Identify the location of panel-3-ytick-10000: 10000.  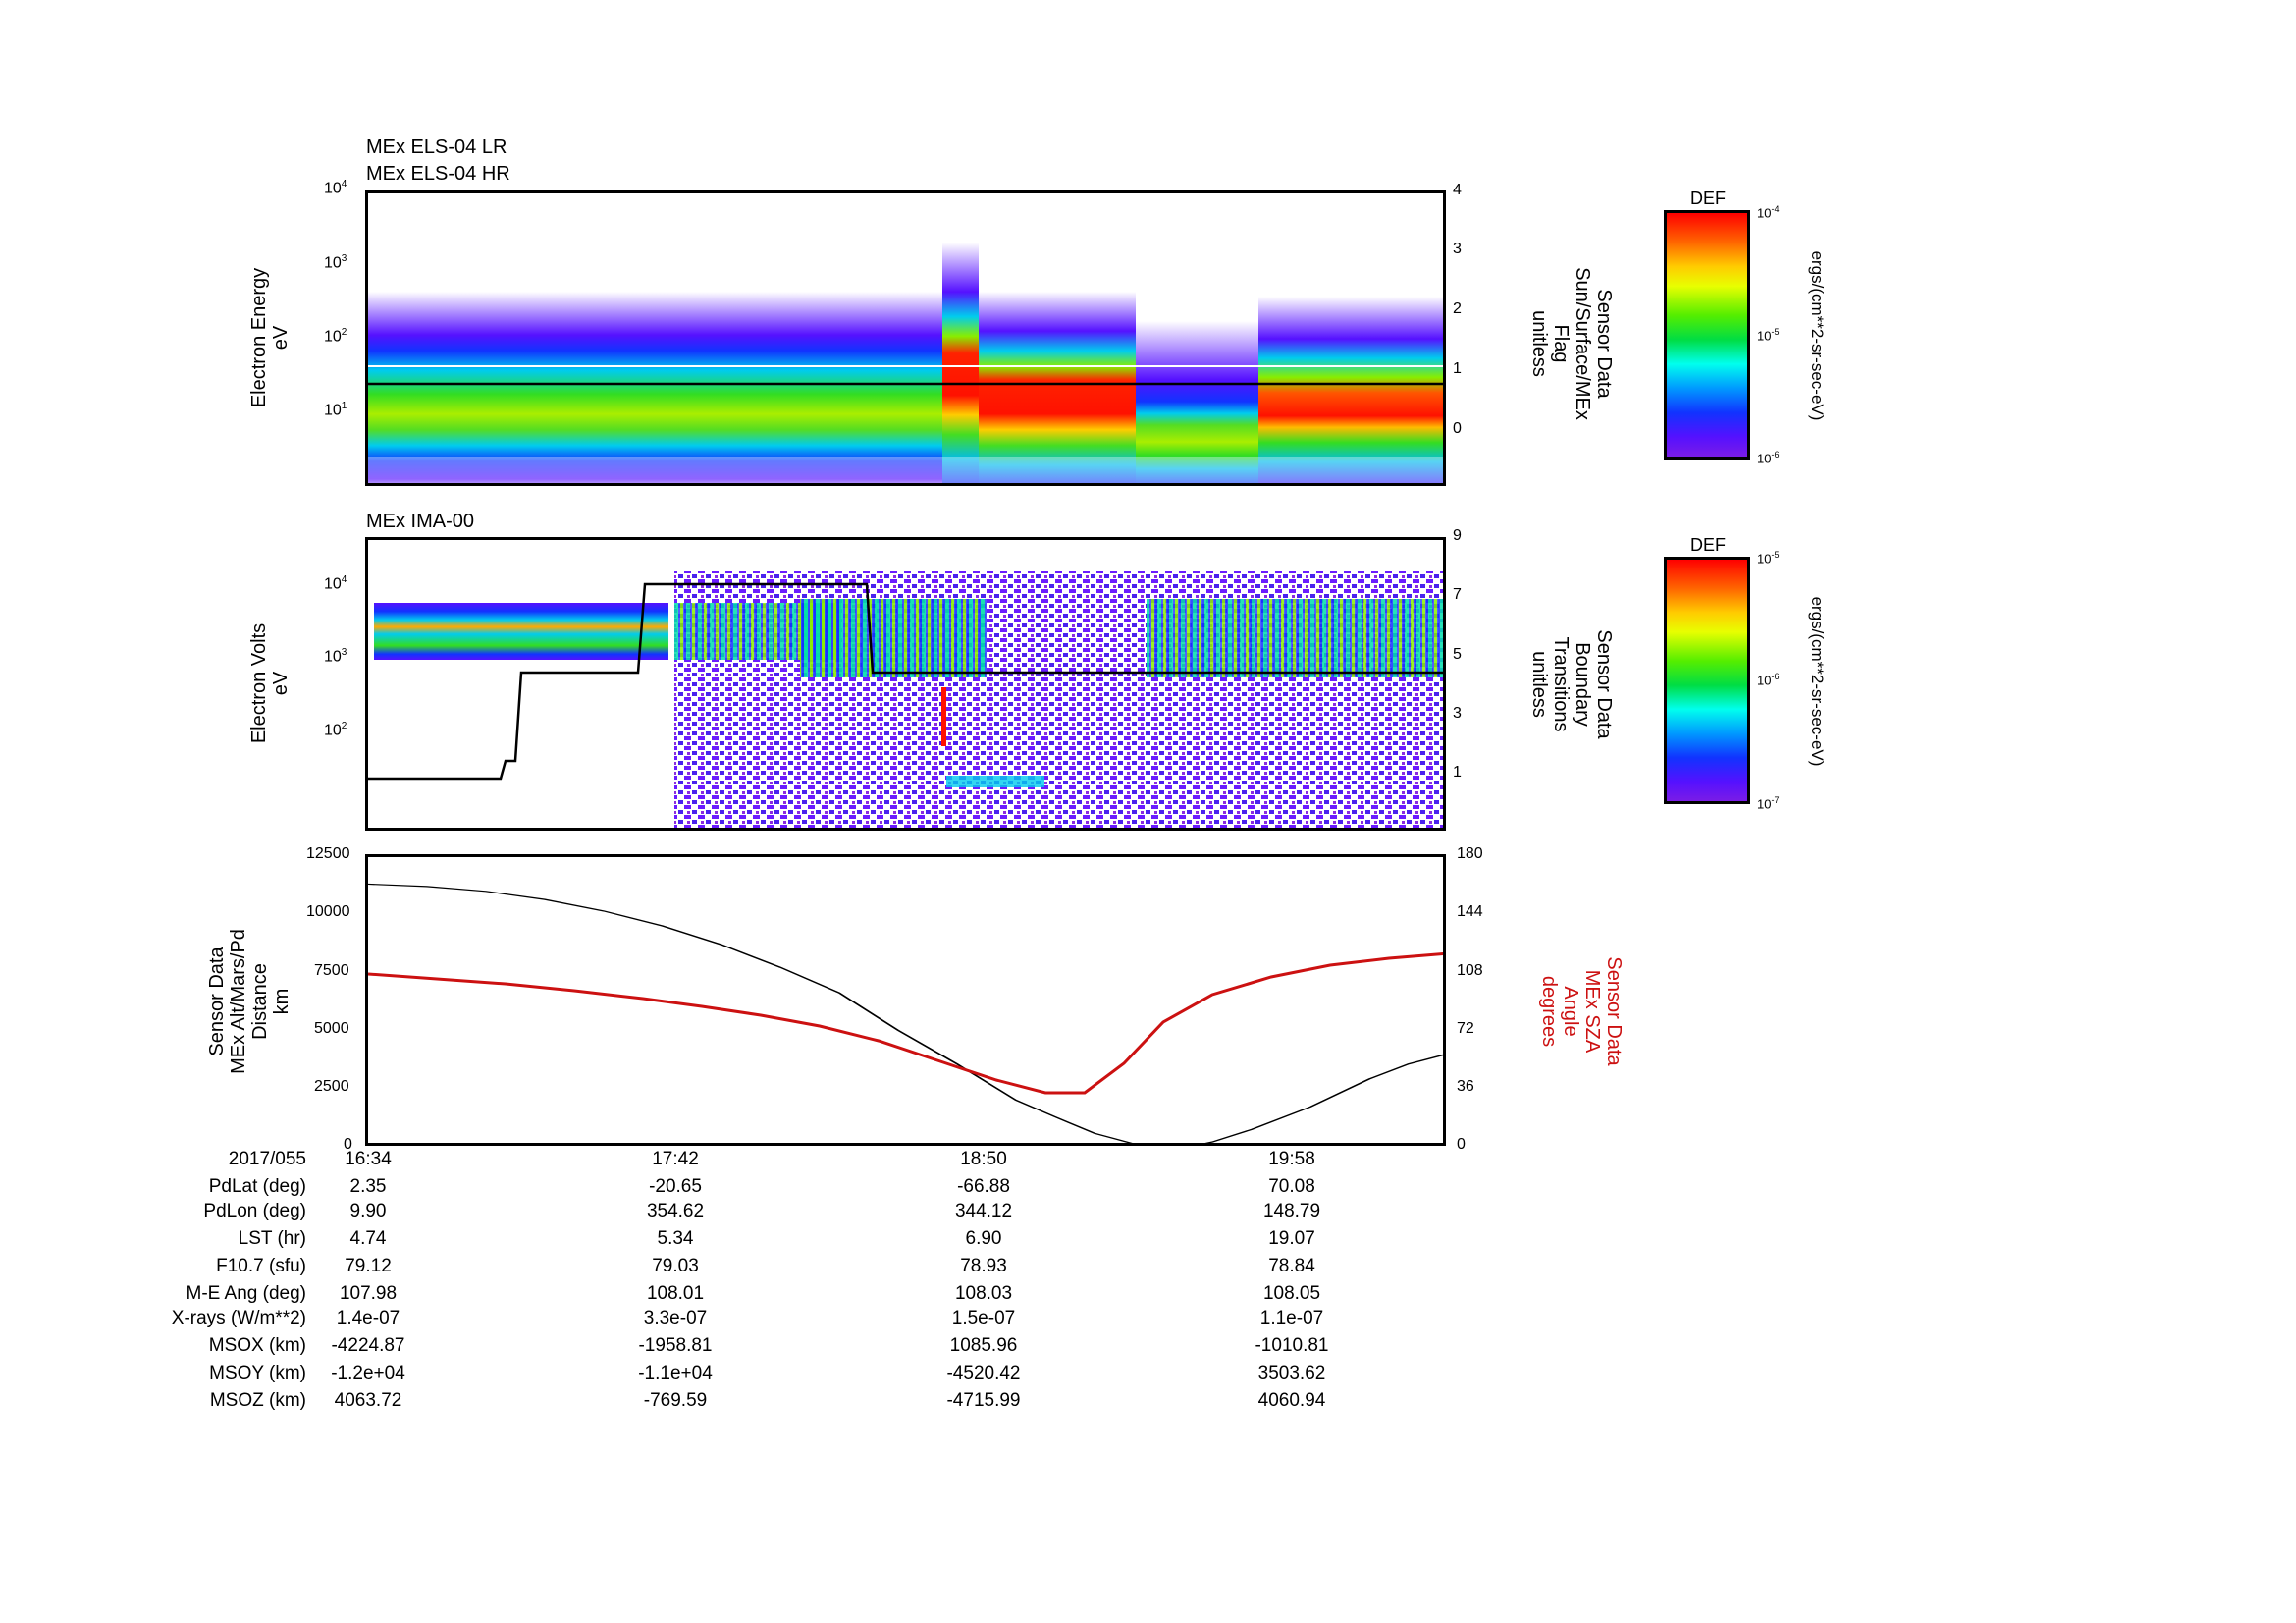
(328, 911).